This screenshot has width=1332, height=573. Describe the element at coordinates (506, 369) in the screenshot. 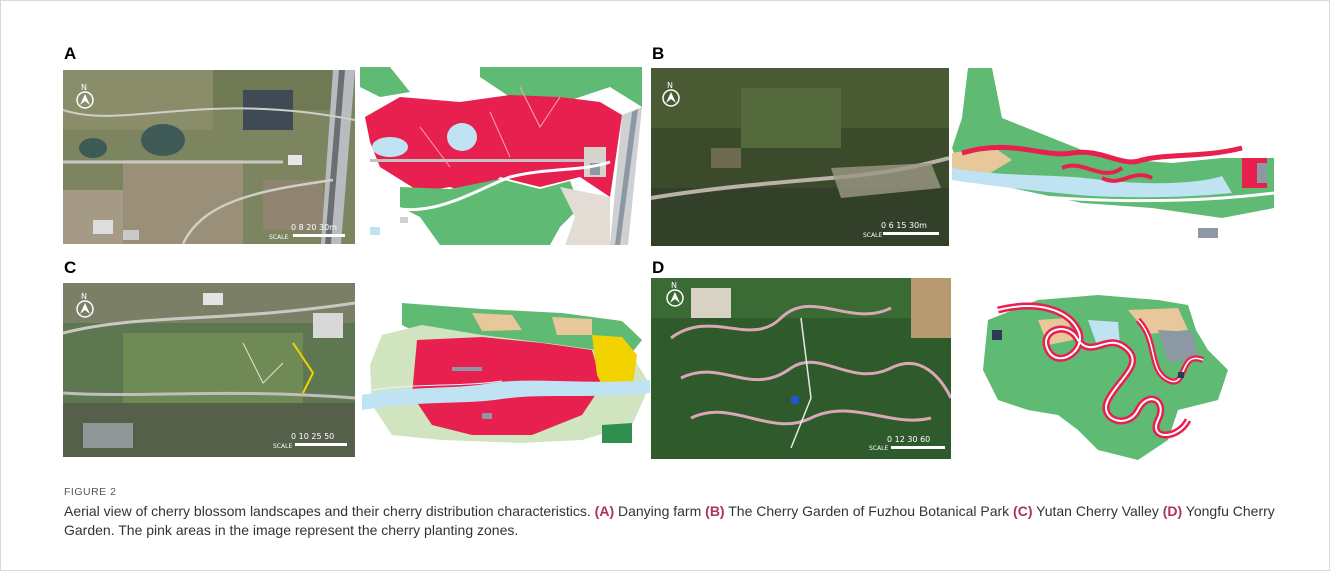

I see `cherry-map-c` at that location.